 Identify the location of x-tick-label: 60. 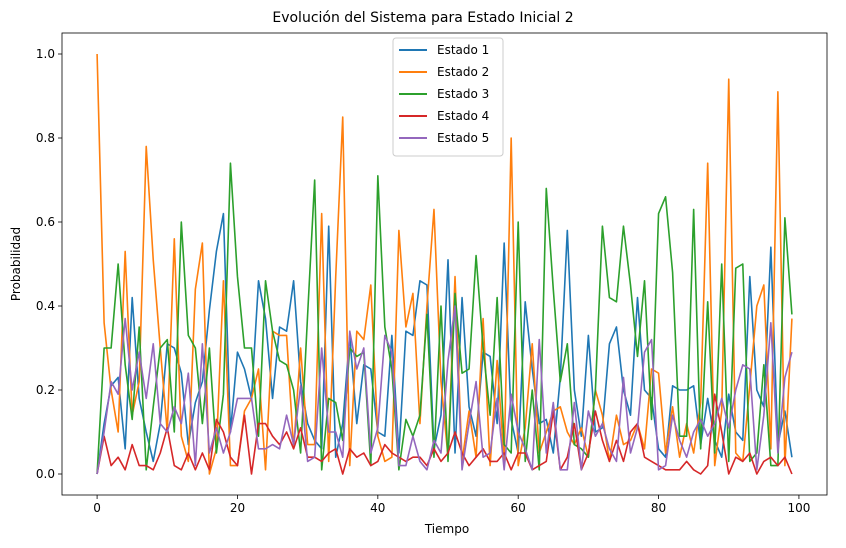
(518, 508).